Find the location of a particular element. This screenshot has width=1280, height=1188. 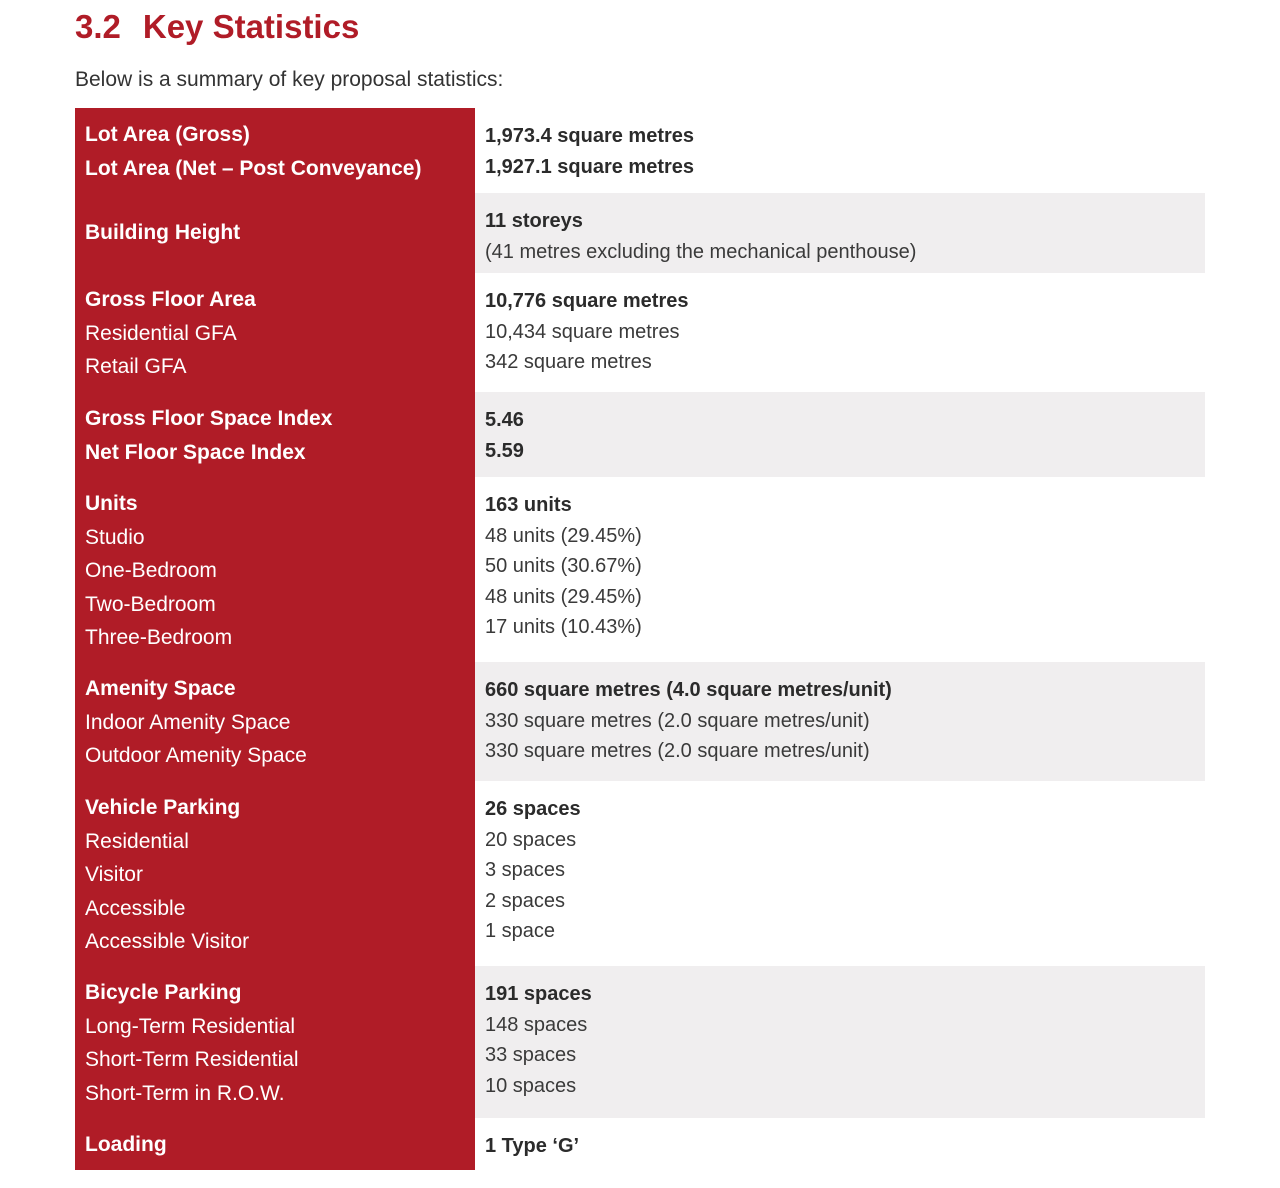

row-label: Units is located at coordinates (111, 503).